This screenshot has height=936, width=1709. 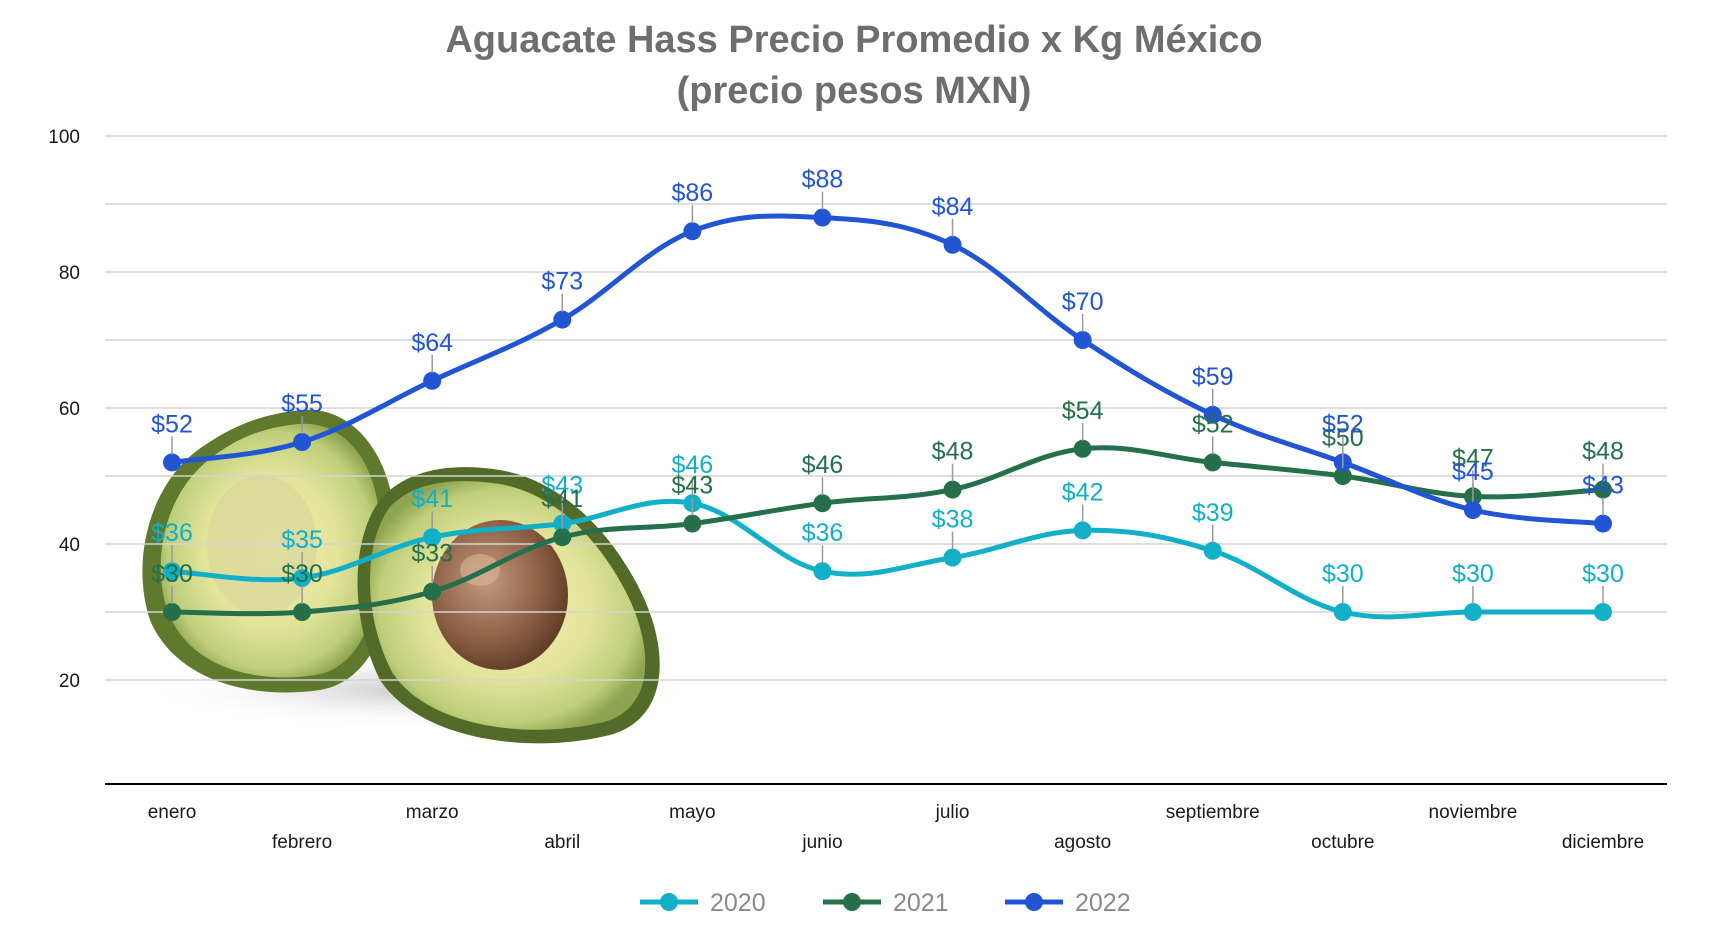 I want to click on series-line-2020, so click(x=887, y=559).